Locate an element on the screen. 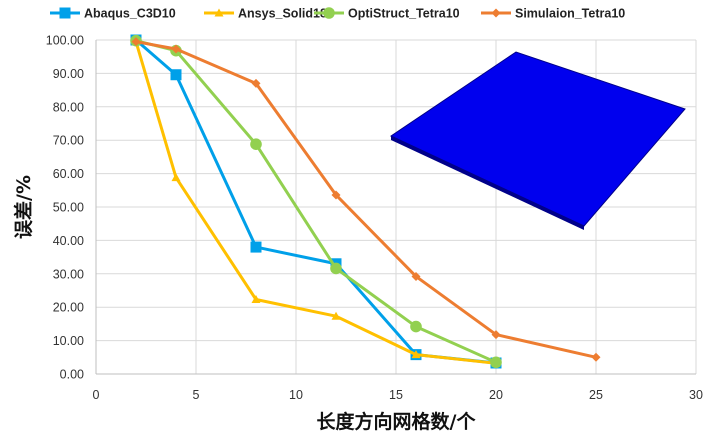 Image resolution: width=709 pixels, height=445 pixels. x-axis-title: 长度方向网格数/个 is located at coordinates (397, 421).